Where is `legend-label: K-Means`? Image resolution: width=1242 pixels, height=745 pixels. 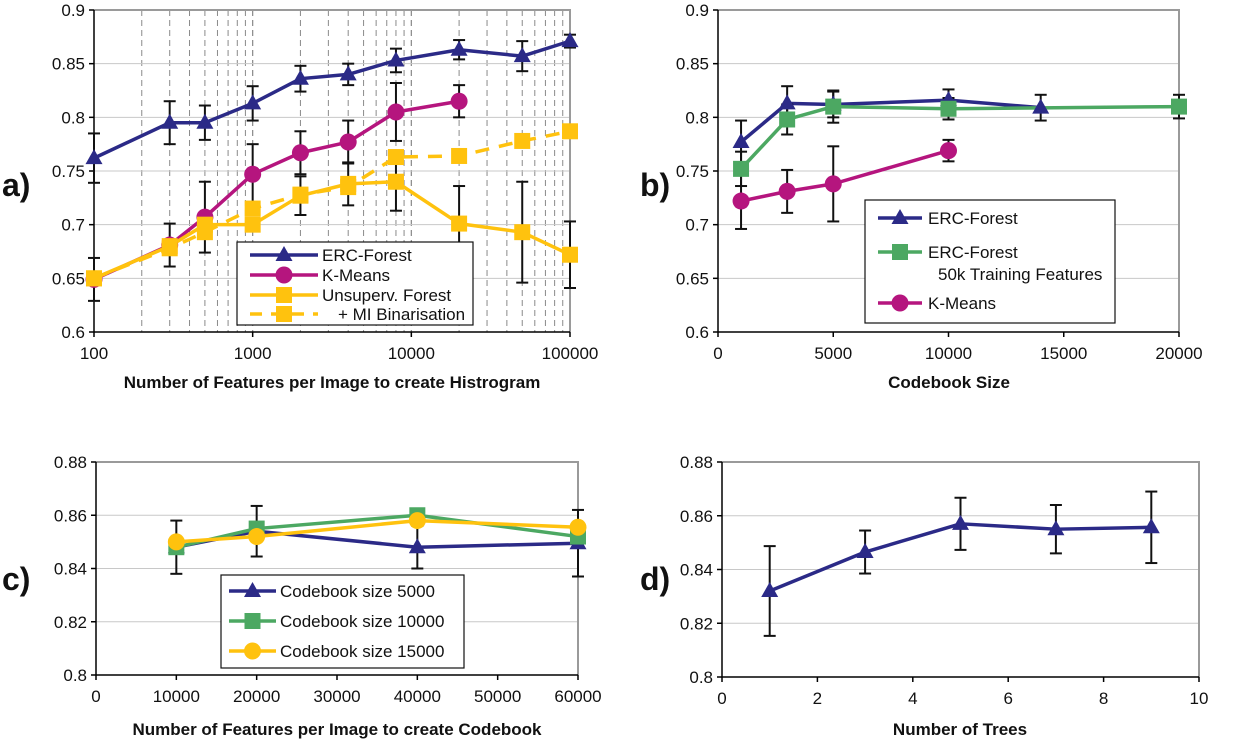
legend-label: K-Means is located at coordinates (356, 275).